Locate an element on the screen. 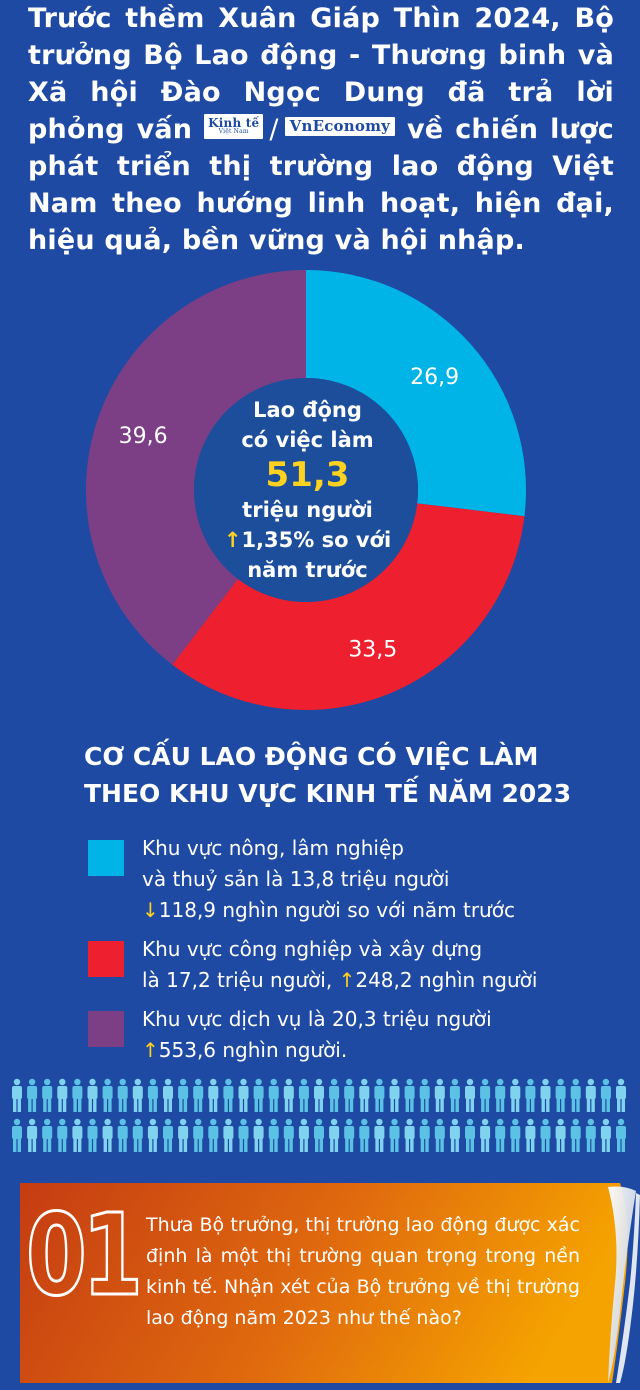 The image size is (640, 1390). donut-center-circle is located at coordinates (306, 490).